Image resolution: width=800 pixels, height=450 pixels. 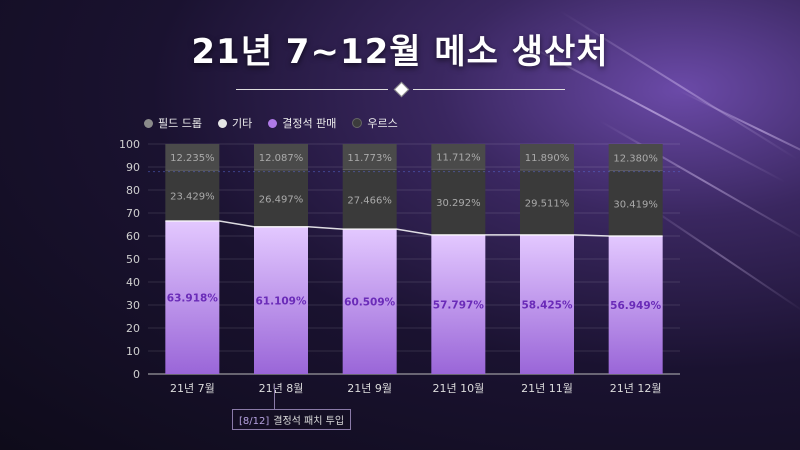 What do you see at coordinates (133, 236) in the screenshot?
I see `y-tick-label: 60` at bounding box center [133, 236].